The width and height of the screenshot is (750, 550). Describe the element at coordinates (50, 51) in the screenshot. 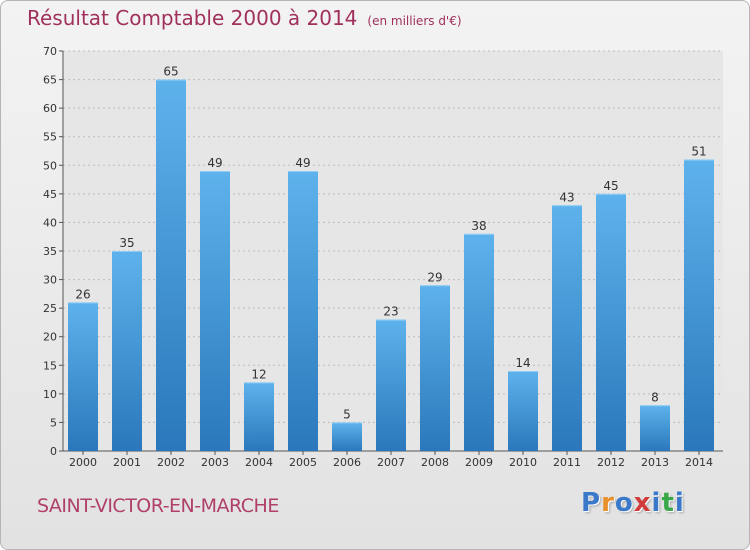

I see `y-tick-label: 70` at that location.